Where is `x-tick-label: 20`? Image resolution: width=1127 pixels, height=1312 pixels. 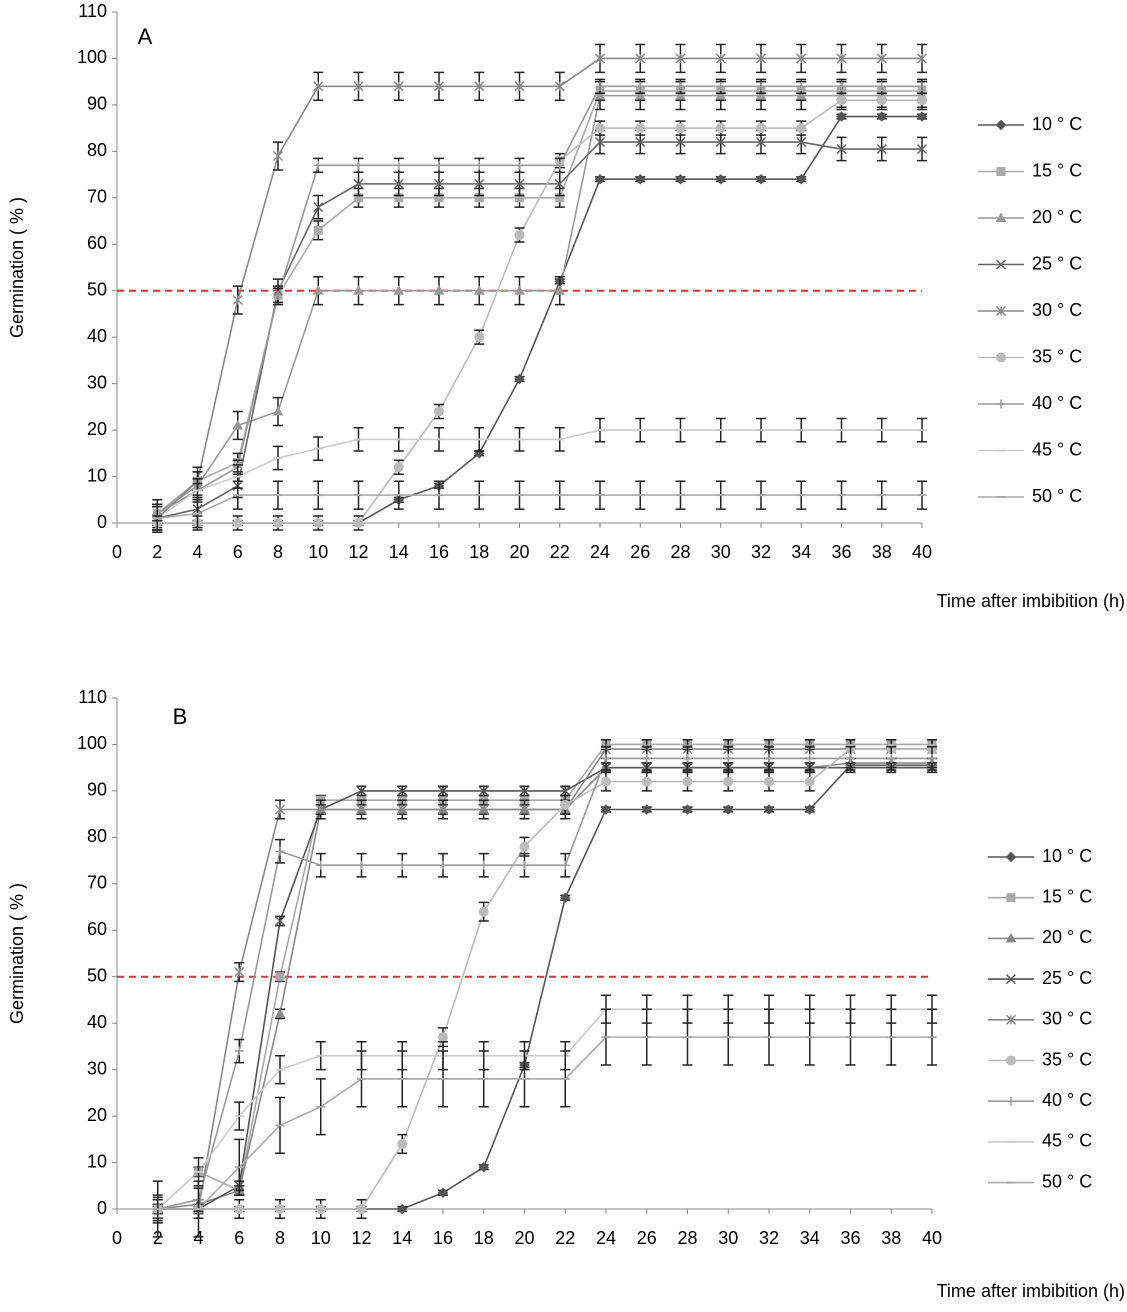 x-tick-label: 20 is located at coordinates (524, 1238).